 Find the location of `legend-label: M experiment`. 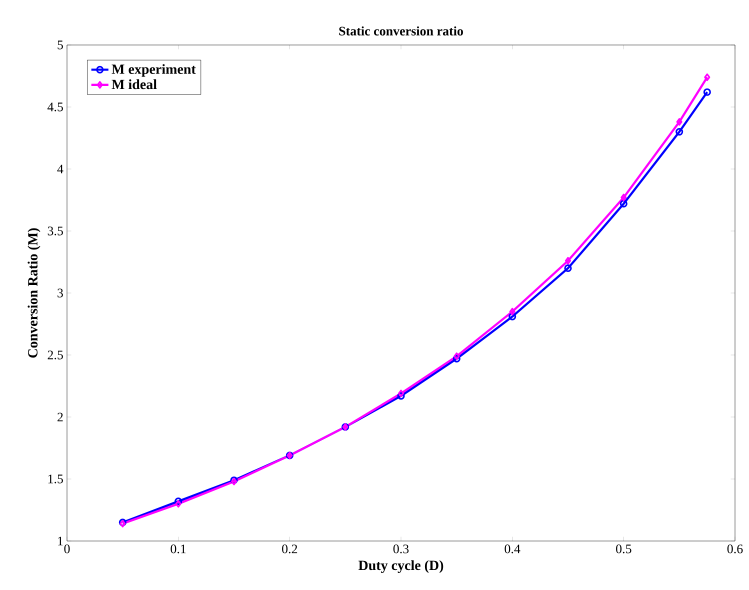

legend-label: M experiment is located at coordinates (154, 70).